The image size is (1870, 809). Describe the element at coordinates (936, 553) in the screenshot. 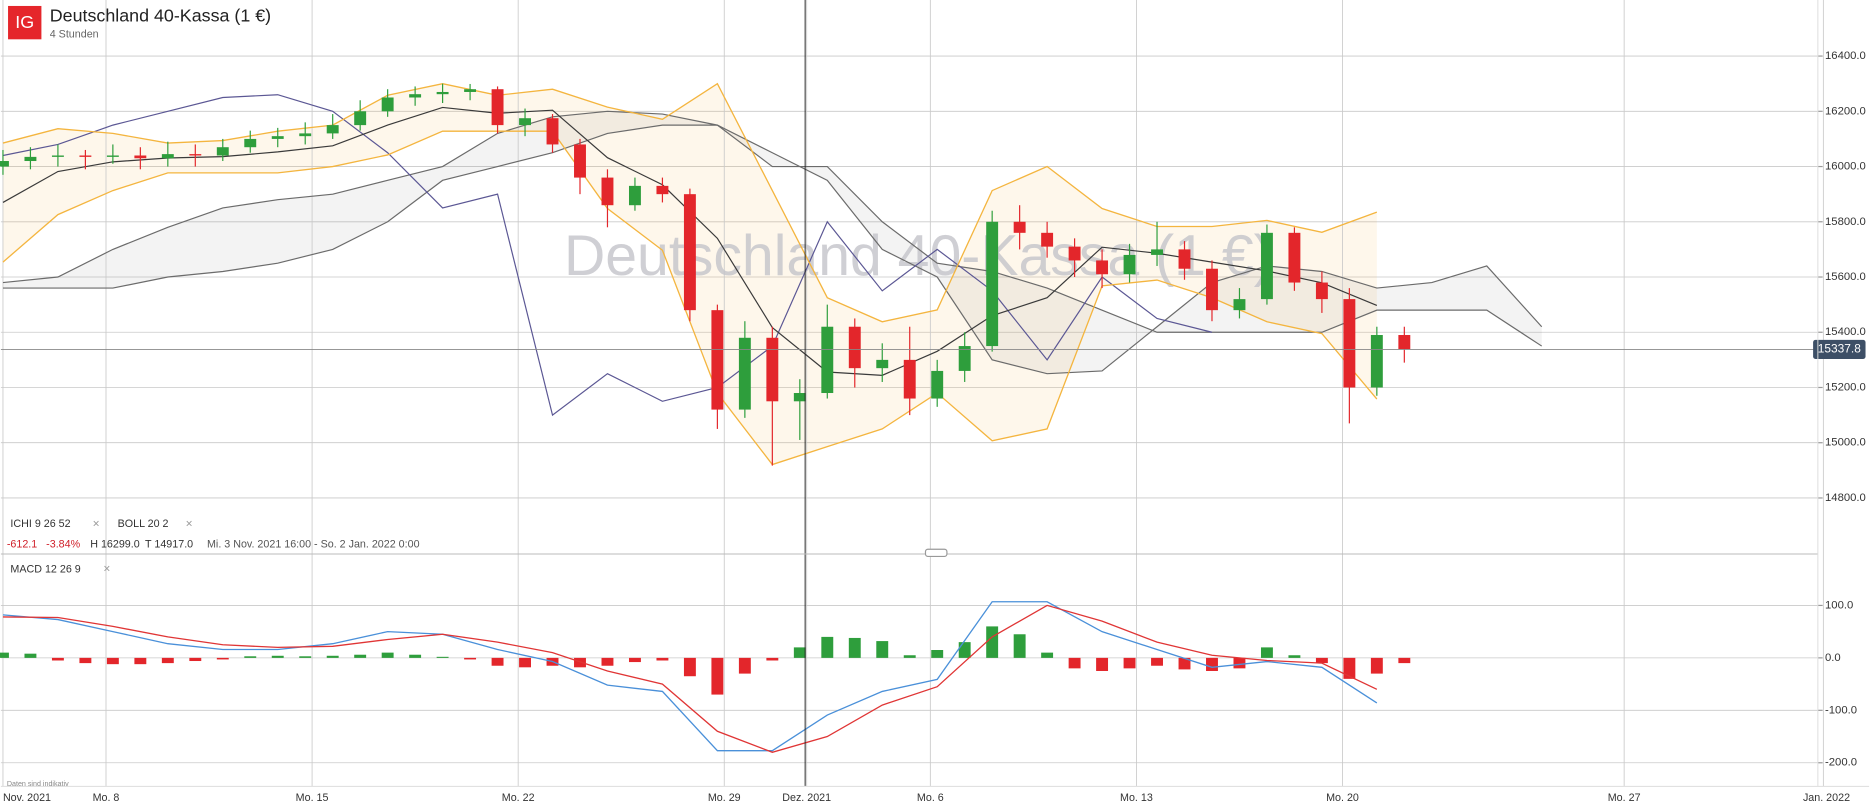

I see `pane-handle` at that location.